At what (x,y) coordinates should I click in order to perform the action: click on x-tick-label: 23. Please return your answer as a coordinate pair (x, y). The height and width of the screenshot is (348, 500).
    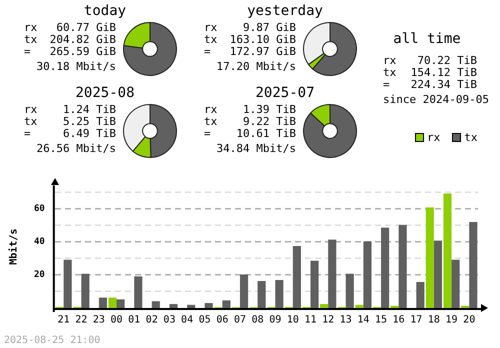
    Looking at the image, I should click on (98, 320).